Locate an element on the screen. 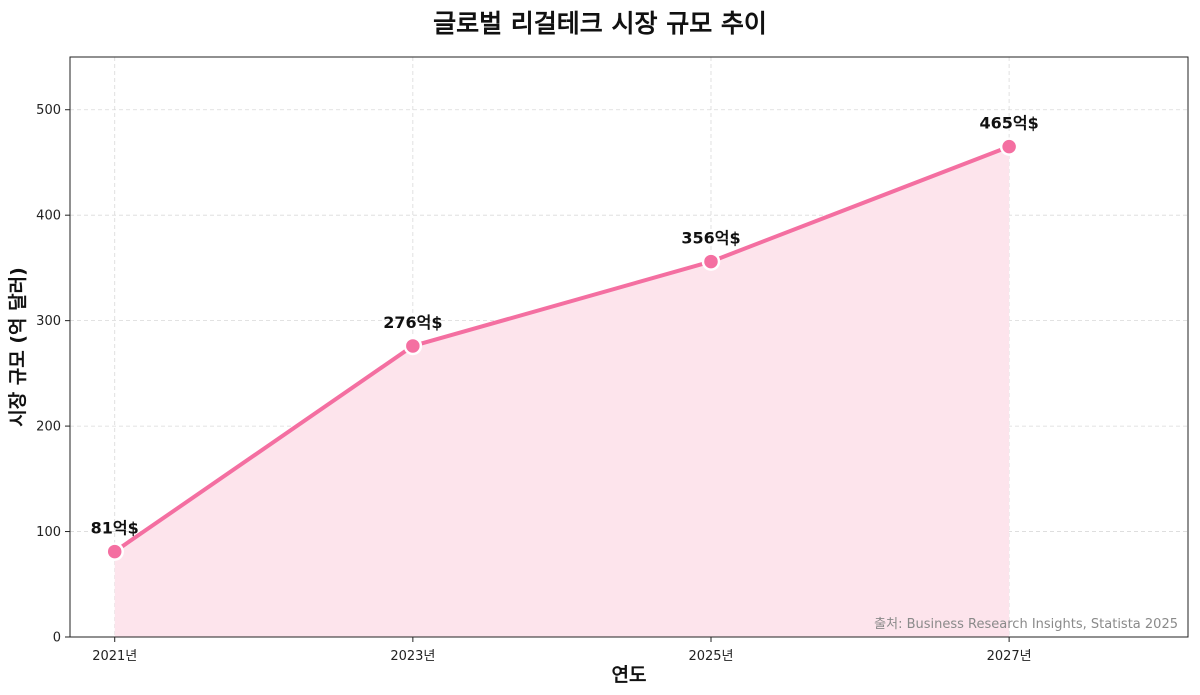 The image size is (1200, 695). x-axis-ticks: 2021년 2023년 2025년 2027년 is located at coordinates (562, 650).